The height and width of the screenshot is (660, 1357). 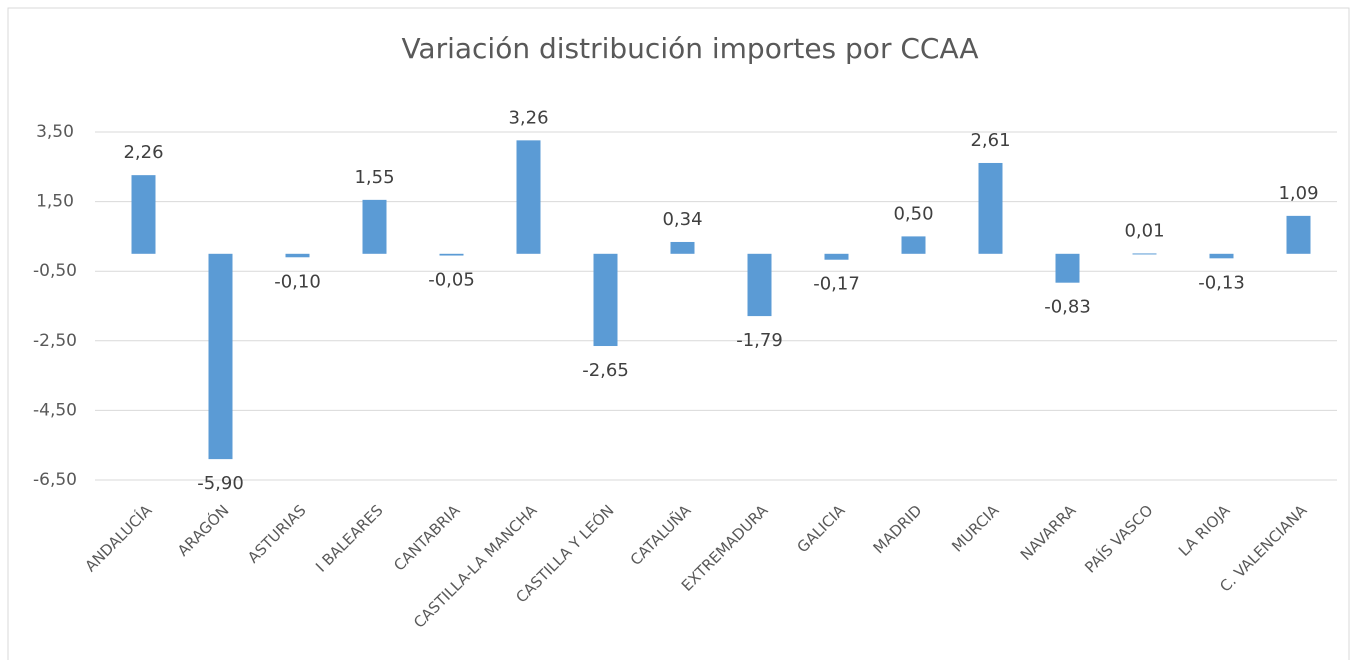 I want to click on x-tick-label: GALICIA, so click(x=821, y=529).